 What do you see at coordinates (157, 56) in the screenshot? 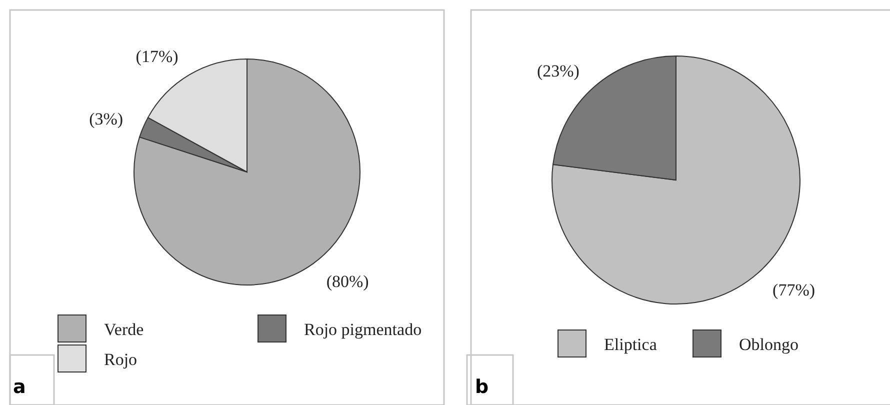
I see `data-label: (17%)` at bounding box center [157, 56].